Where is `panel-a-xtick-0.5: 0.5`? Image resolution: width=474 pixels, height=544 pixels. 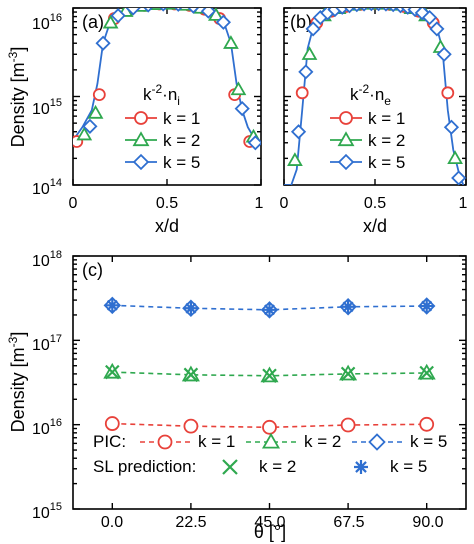
panel-a-xtick-0.5: 0.5 is located at coordinates (167, 203).